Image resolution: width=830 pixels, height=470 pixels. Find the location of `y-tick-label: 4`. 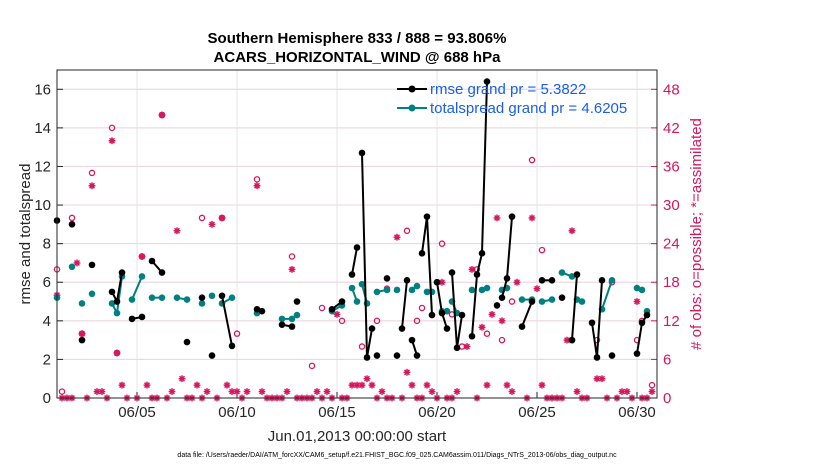

y-tick-label: 4 is located at coordinates (47, 321).